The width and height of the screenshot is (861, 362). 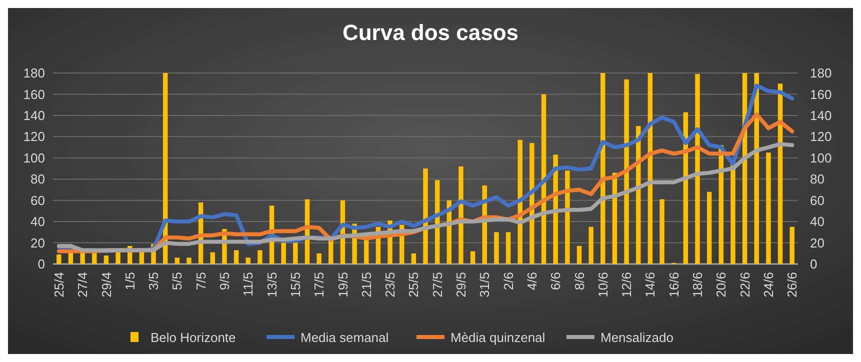 What do you see at coordinates (41, 264) in the screenshot?
I see `y-tick-label: 0` at bounding box center [41, 264].